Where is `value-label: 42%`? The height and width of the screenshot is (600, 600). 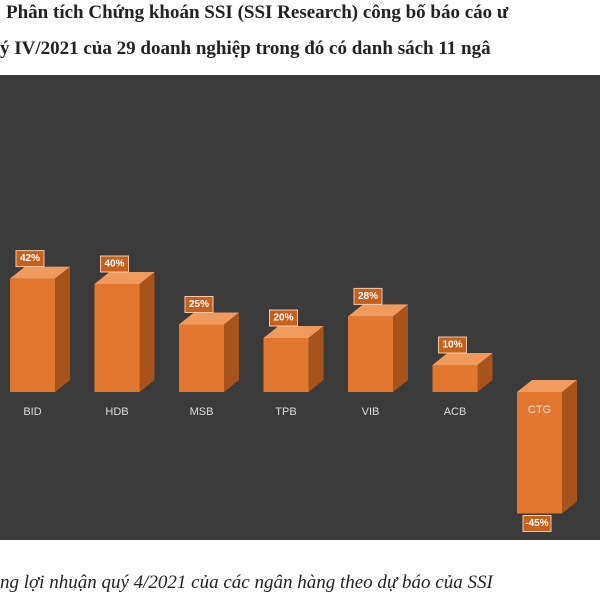
value-label: 42% is located at coordinates (30, 258).